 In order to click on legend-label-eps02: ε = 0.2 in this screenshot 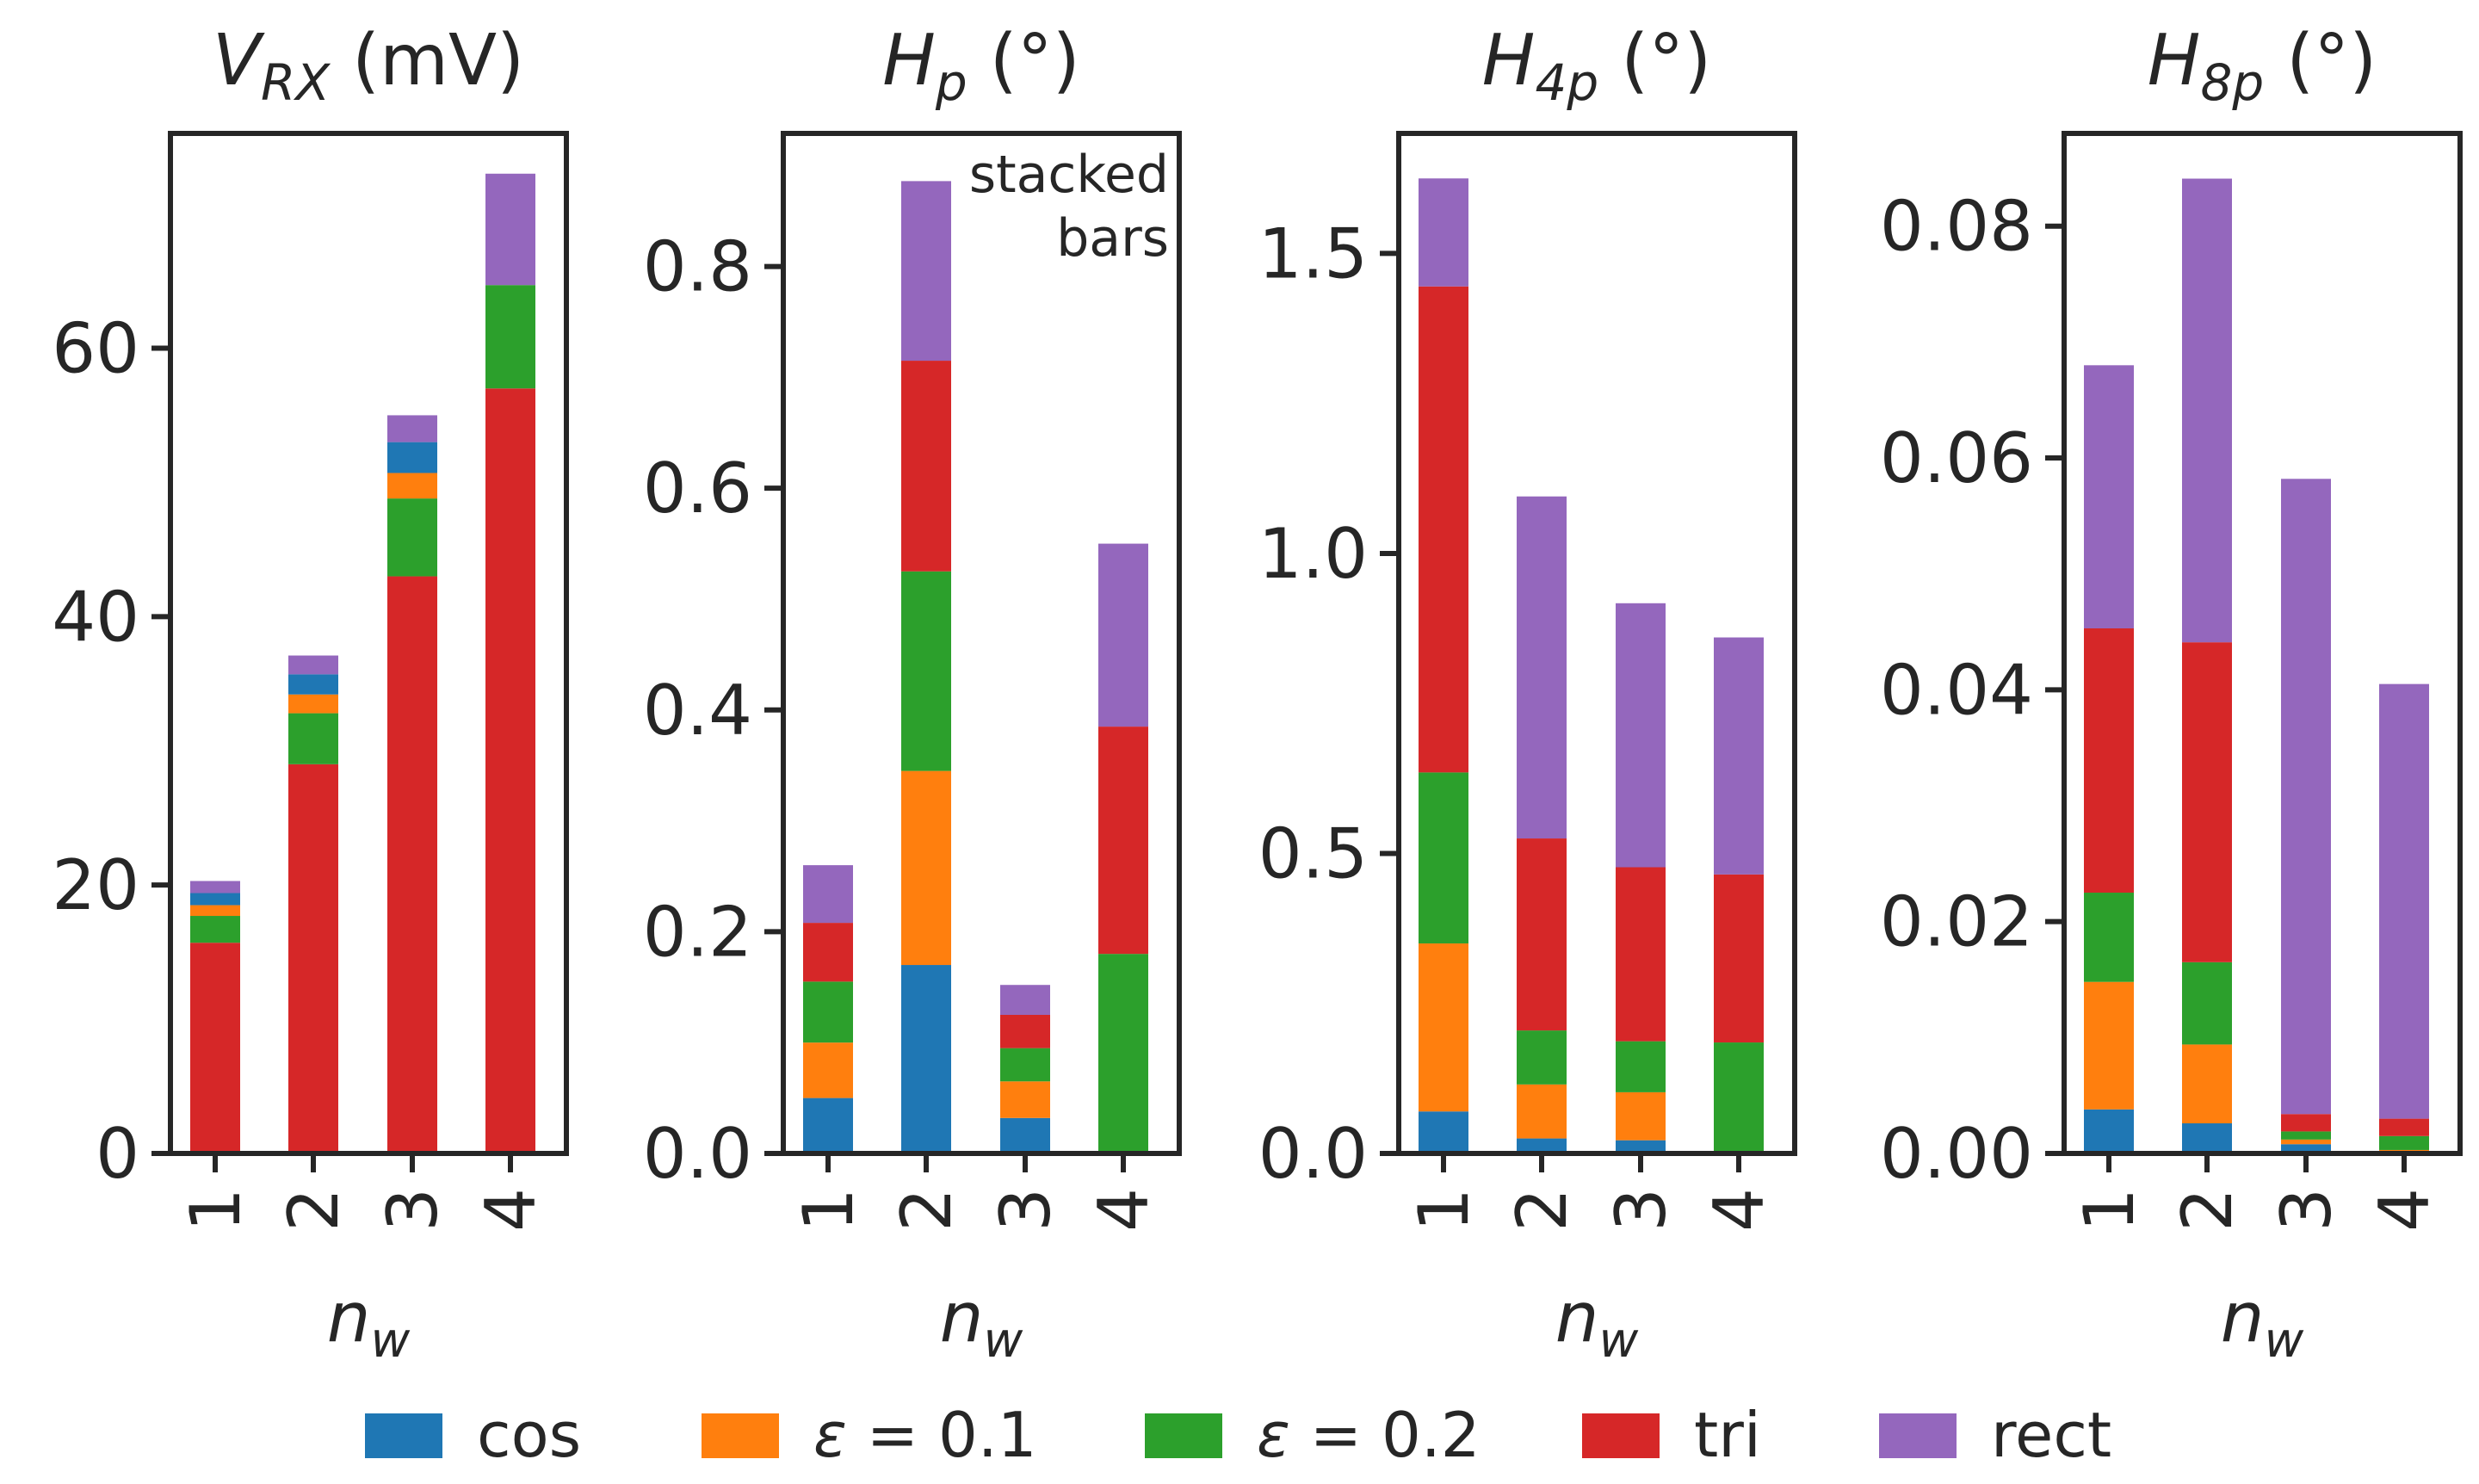, I will do `click(1369, 1435)`.